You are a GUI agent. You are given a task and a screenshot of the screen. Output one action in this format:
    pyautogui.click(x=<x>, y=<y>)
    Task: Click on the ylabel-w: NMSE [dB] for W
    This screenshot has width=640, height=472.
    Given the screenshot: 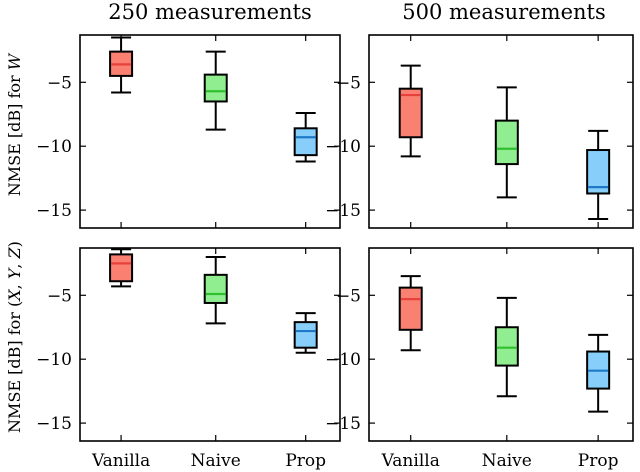 What is the action you would take?
    pyautogui.click(x=14, y=124)
    